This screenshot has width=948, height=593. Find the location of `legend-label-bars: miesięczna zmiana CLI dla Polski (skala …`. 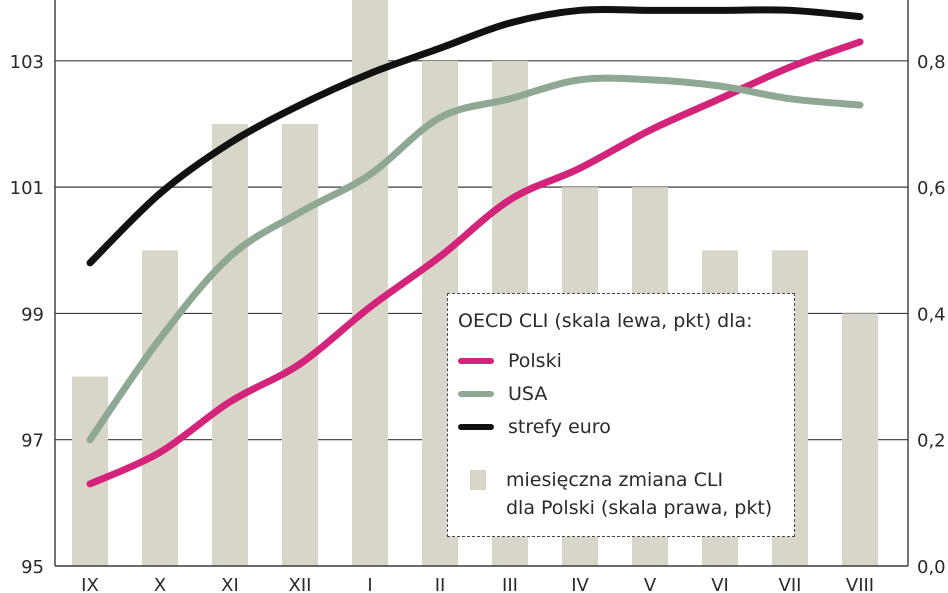

legend-label-bars: miesięczna zmiana CLI dla Polski (skala … is located at coordinates (639, 494).